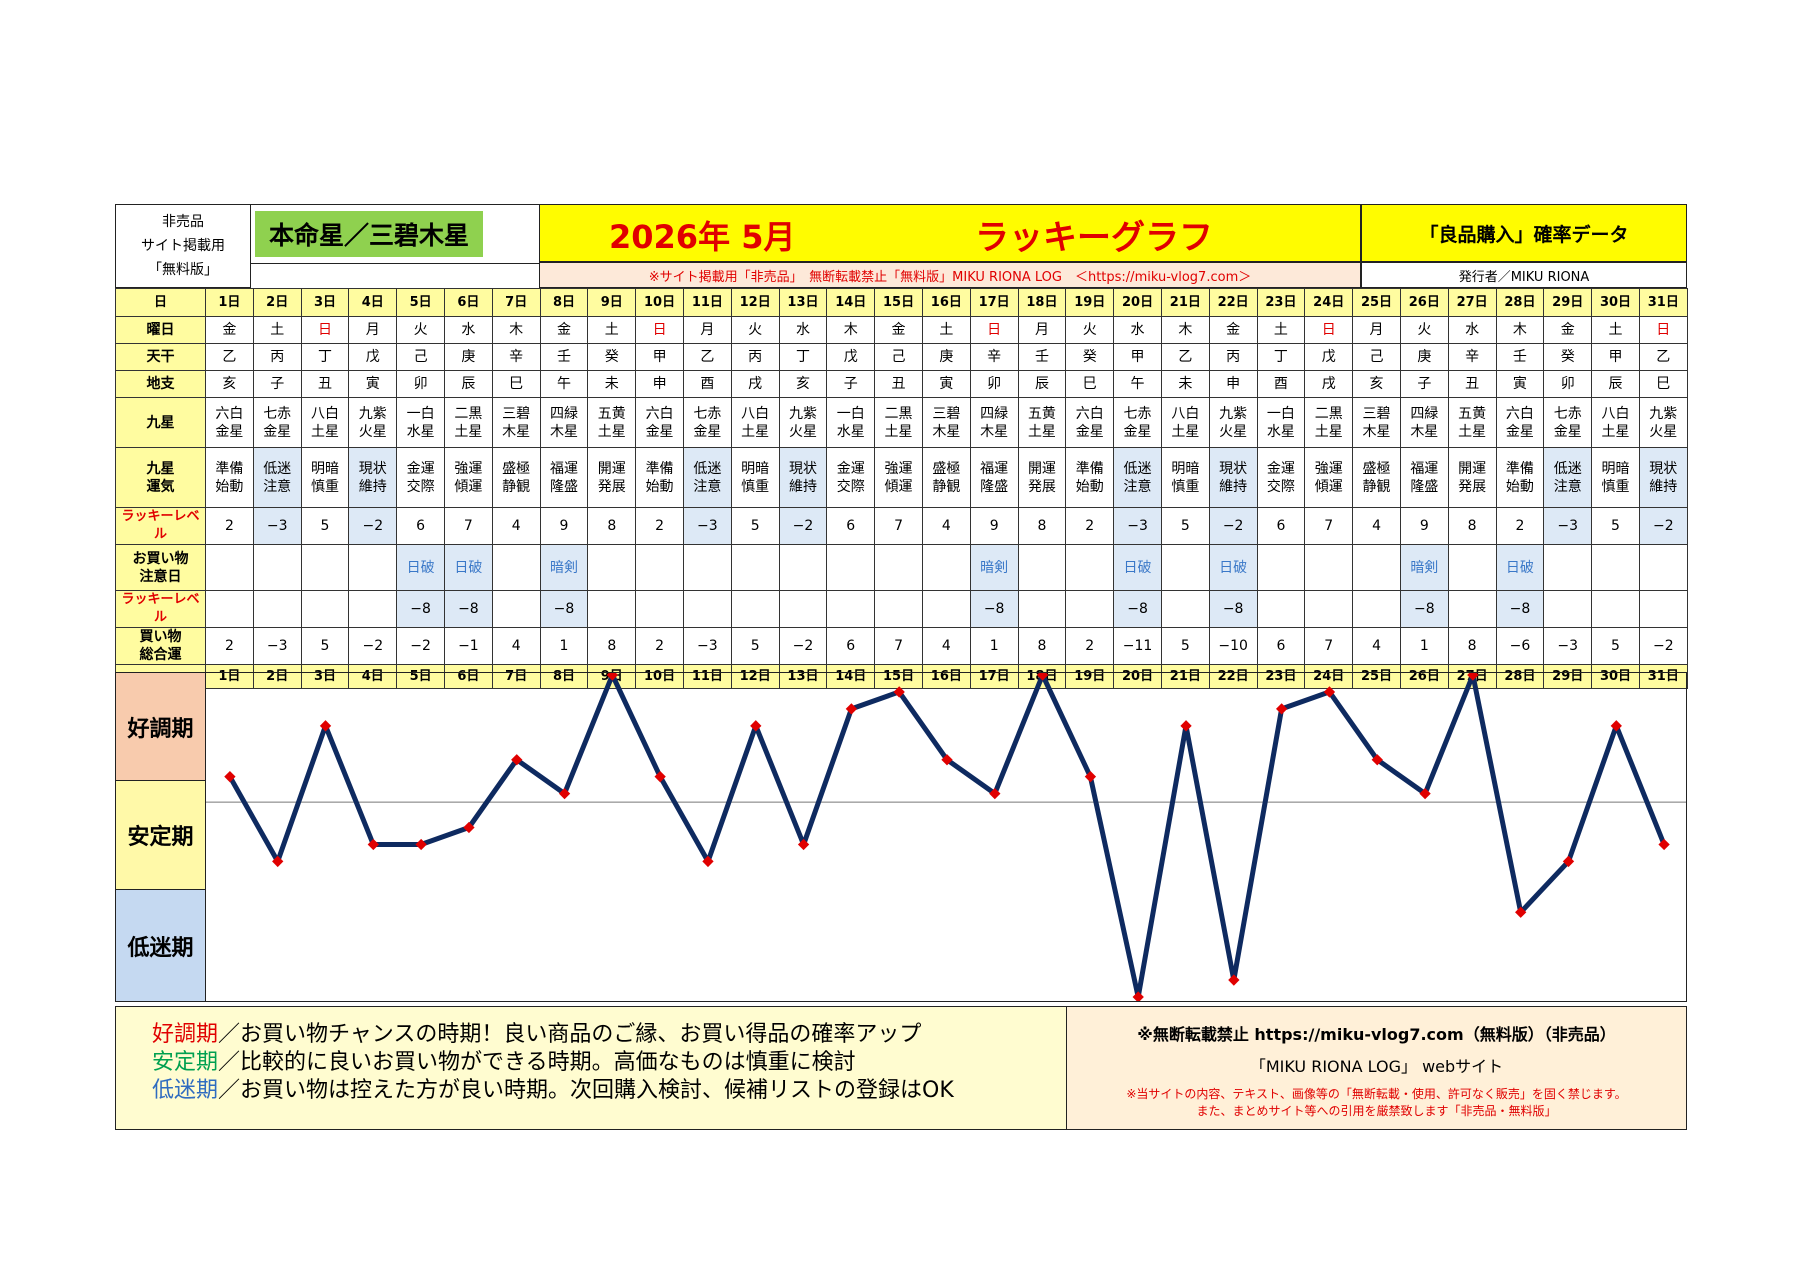  I want to click on day-cell: 11日, so click(707, 302).